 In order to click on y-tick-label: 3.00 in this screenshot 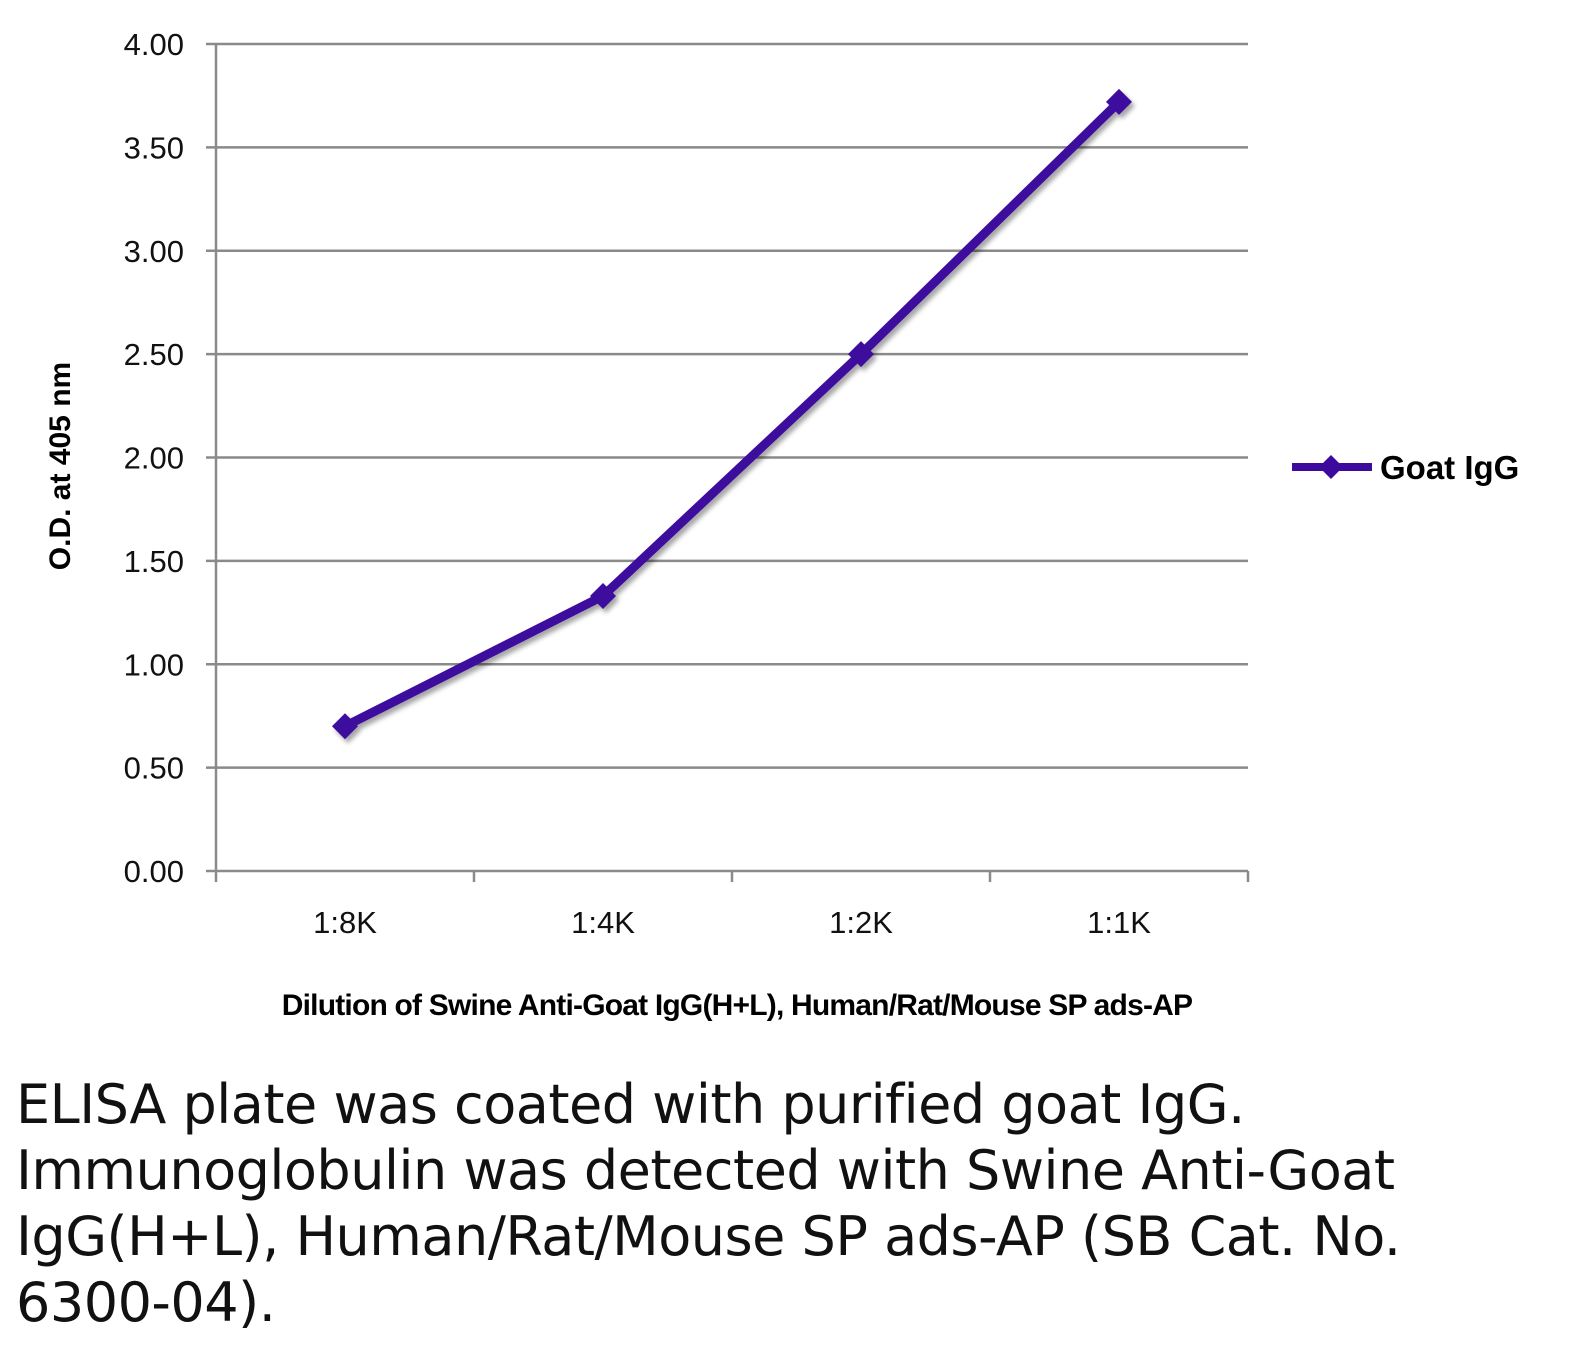, I will do `click(154, 251)`.